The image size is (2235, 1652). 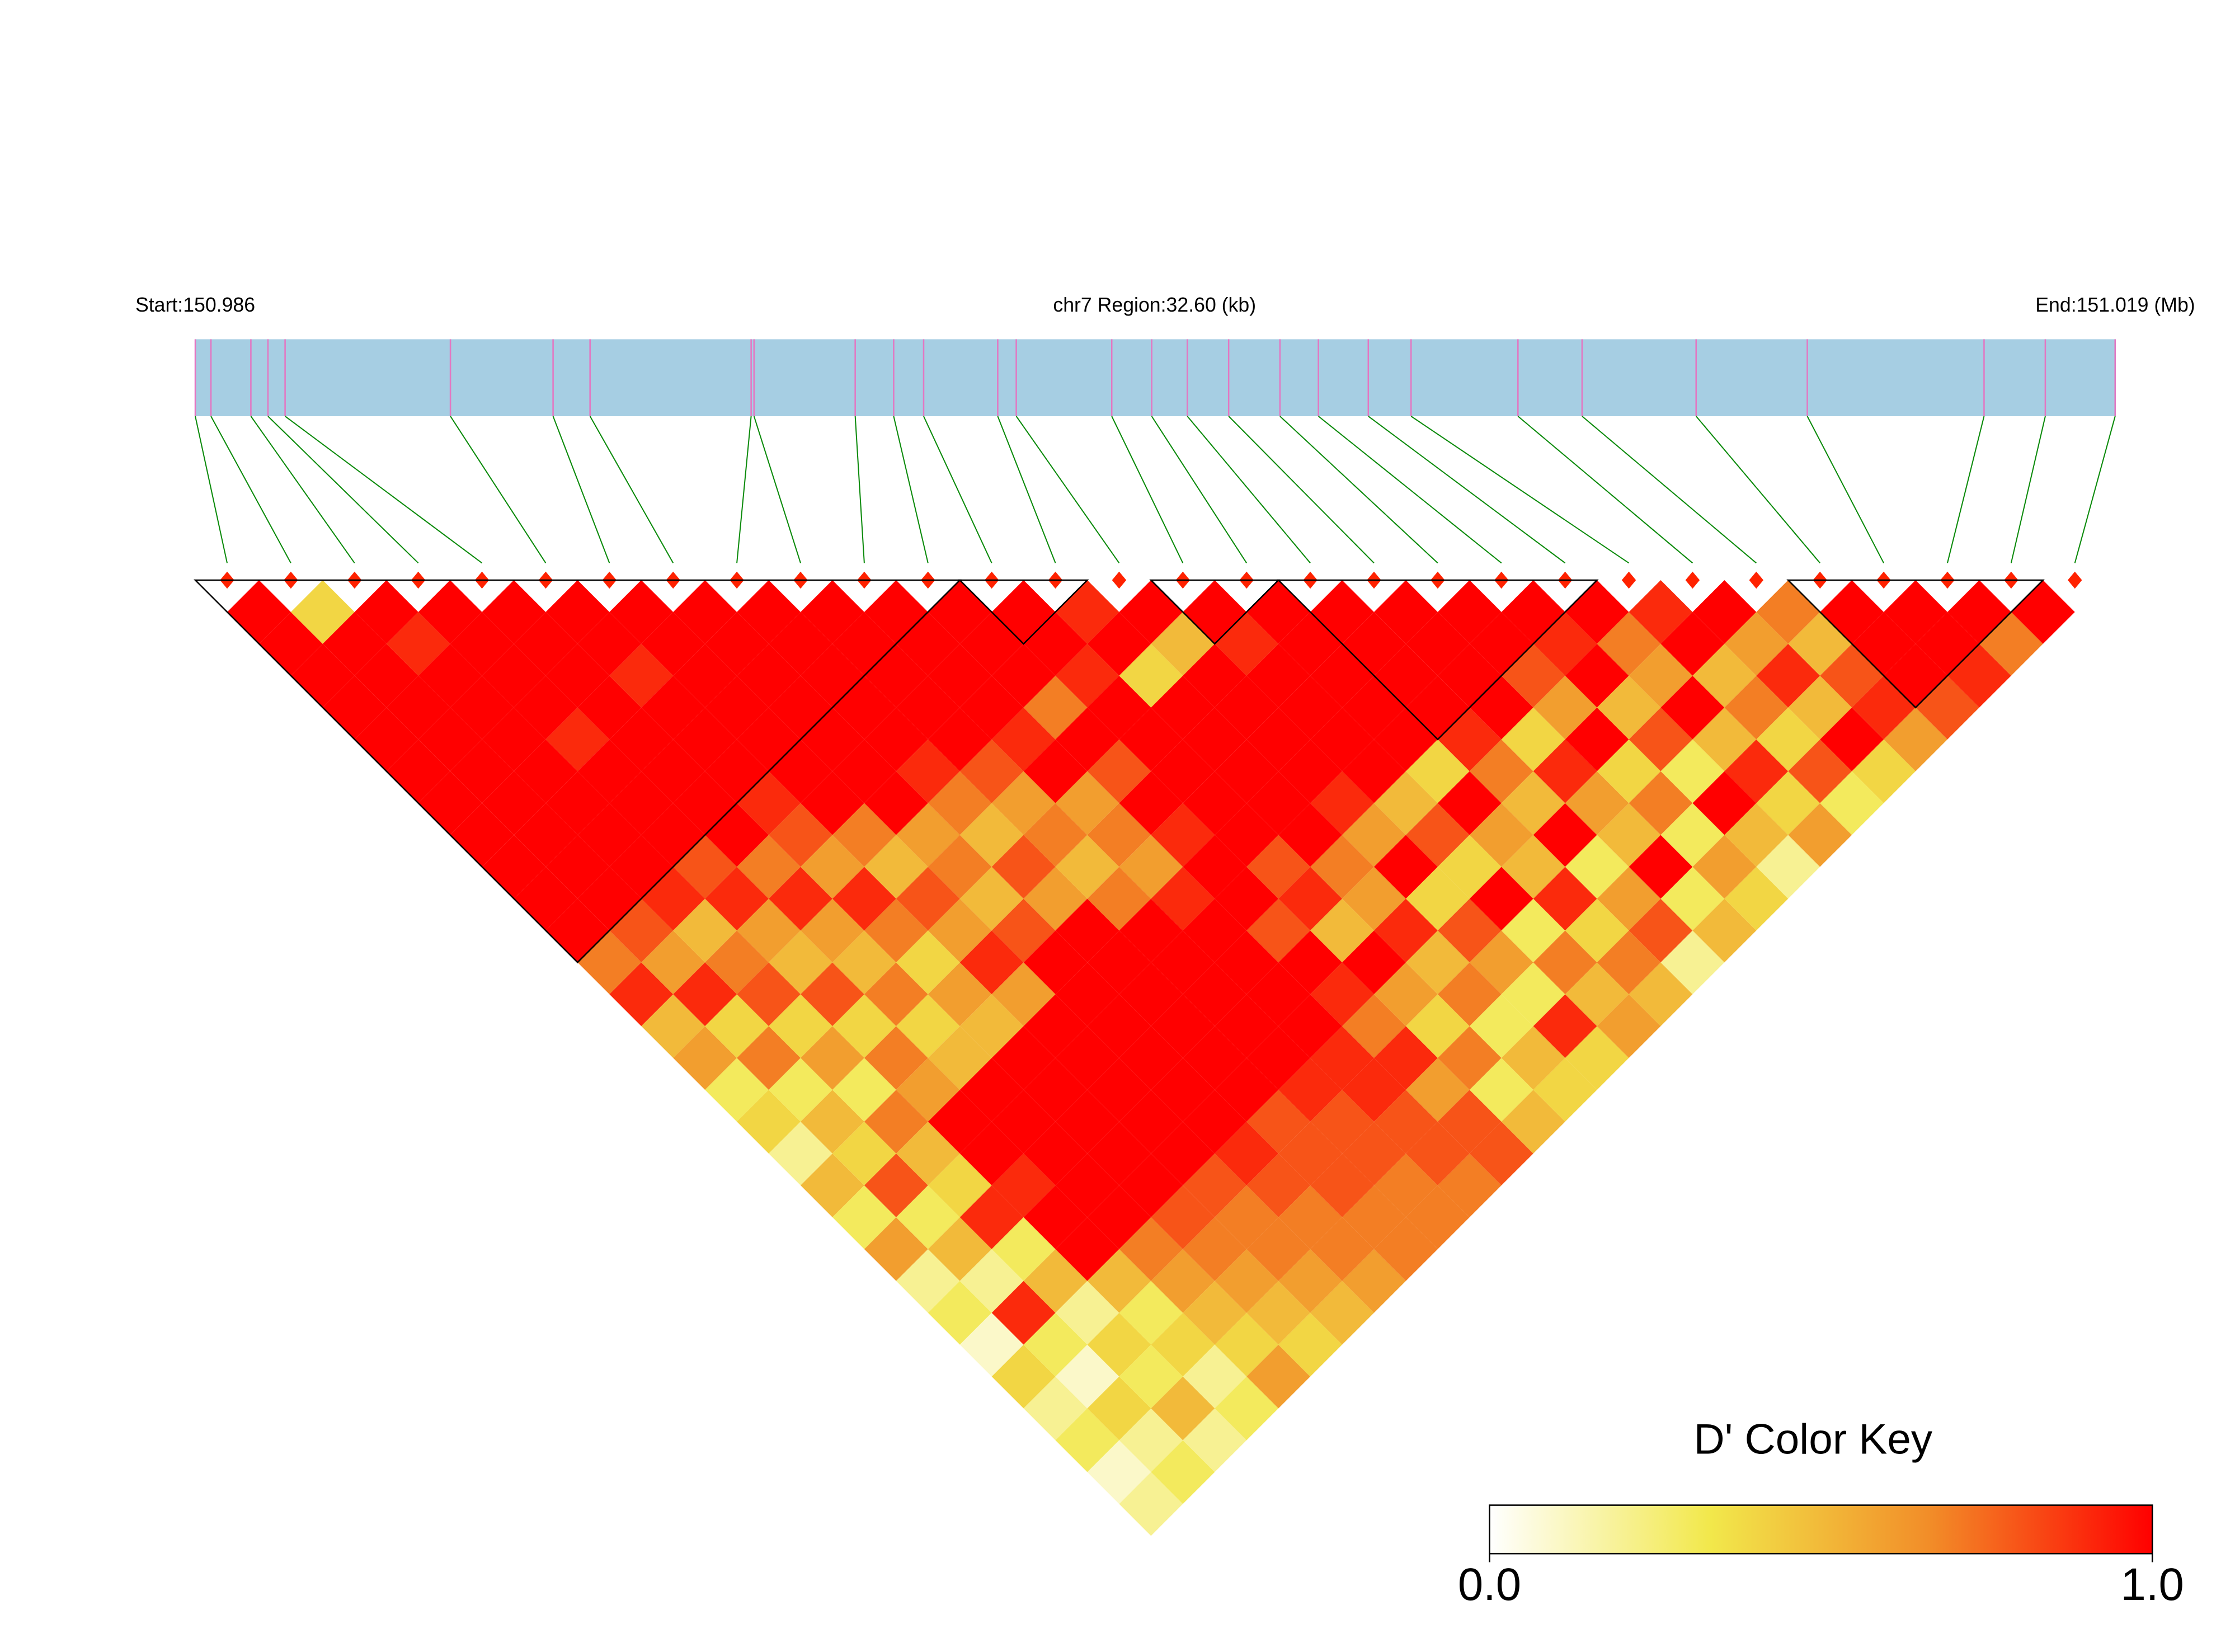 What do you see at coordinates (1155, 377) in the screenshot?
I see `region-bar` at bounding box center [1155, 377].